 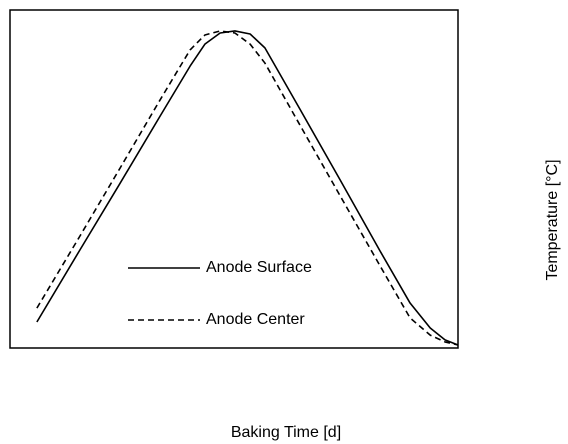 What do you see at coordinates (286, 432) in the screenshot?
I see `x-axis-label: Baking Time [d]` at bounding box center [286, 432].